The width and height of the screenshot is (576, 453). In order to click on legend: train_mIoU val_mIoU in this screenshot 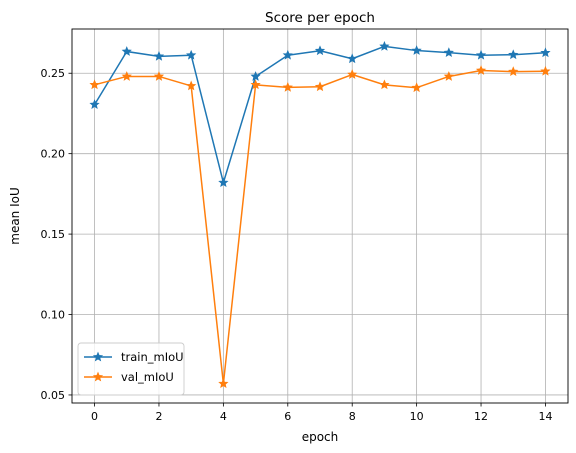, I will do `click(131, 369)`.